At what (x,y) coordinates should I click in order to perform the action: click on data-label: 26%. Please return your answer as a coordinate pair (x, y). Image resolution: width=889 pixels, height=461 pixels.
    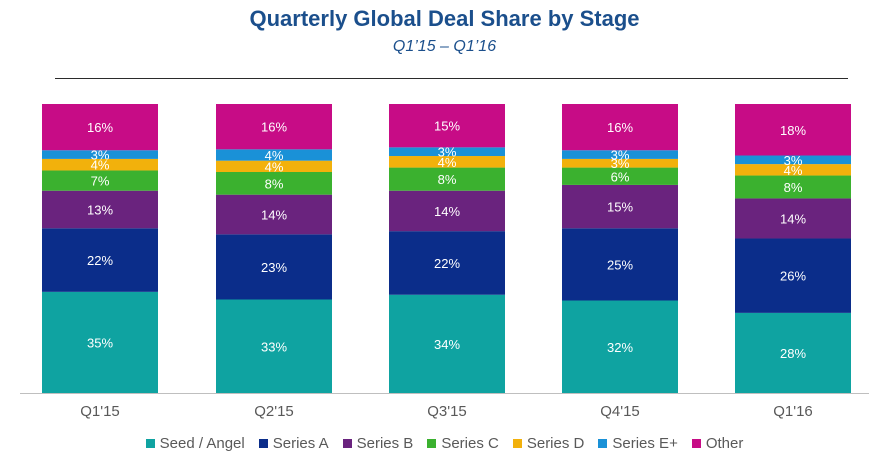
    Looking at the image, I should click on (793, 276).